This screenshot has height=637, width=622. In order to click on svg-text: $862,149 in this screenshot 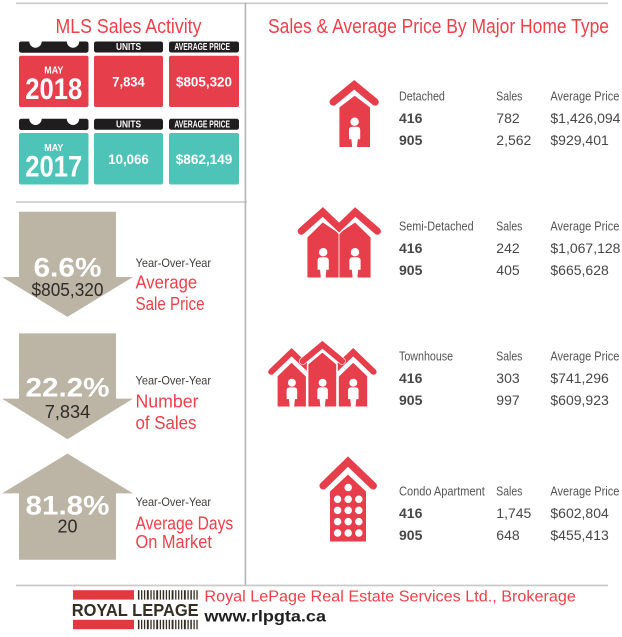, I will do `click(204, 159)`.